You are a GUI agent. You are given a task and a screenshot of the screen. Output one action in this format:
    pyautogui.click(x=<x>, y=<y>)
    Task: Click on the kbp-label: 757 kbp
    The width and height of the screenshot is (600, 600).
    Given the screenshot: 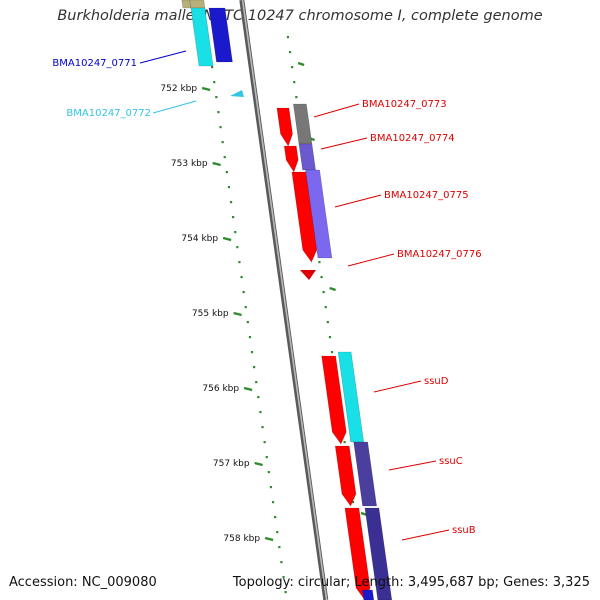 What is the action you would take?
    pyautogui.click(x=231, y=464)
    